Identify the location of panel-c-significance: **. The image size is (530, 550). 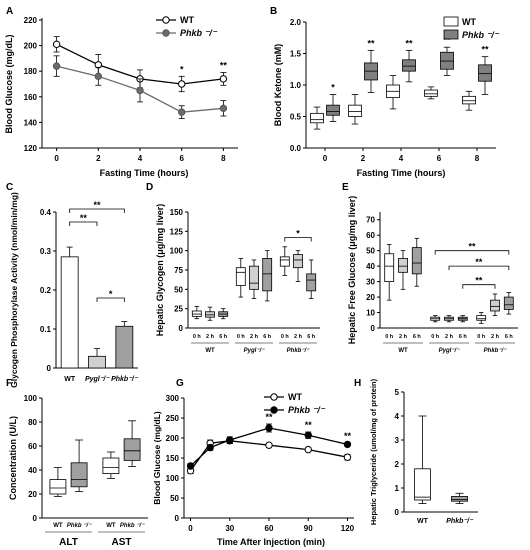
(97, 205).